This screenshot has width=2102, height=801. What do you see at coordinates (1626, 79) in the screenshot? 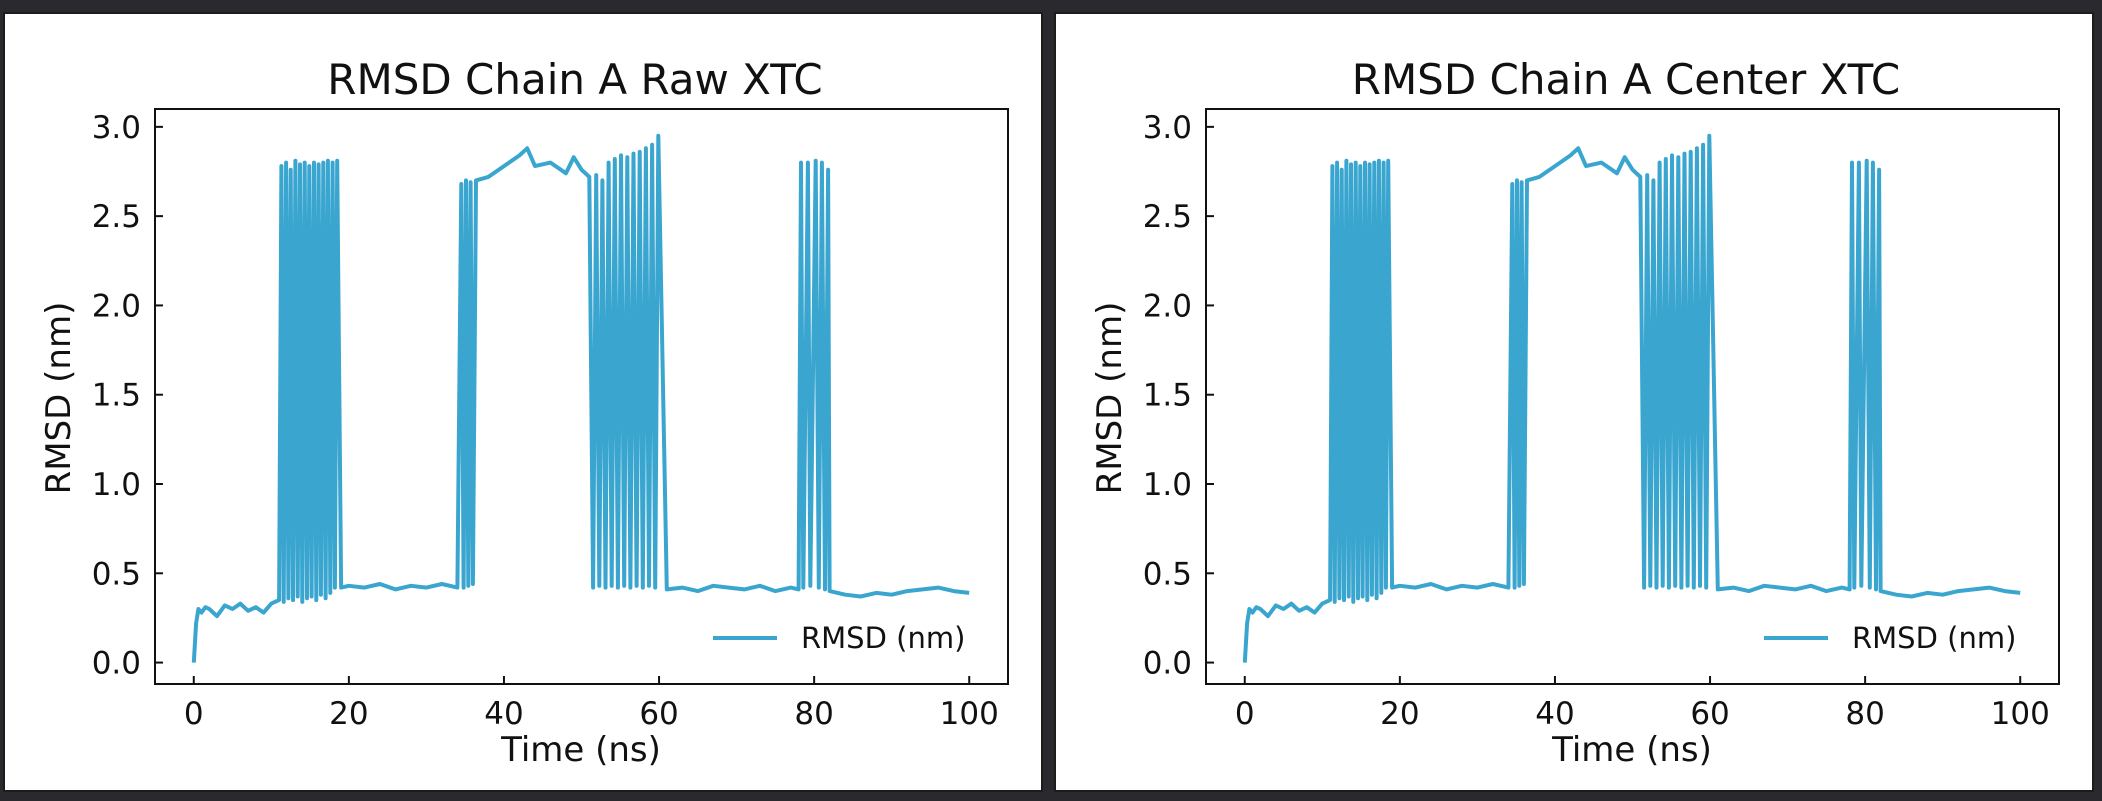
I see `chart-title: RMSD Chain A Center XTC` at bounding box center [1626, 79].